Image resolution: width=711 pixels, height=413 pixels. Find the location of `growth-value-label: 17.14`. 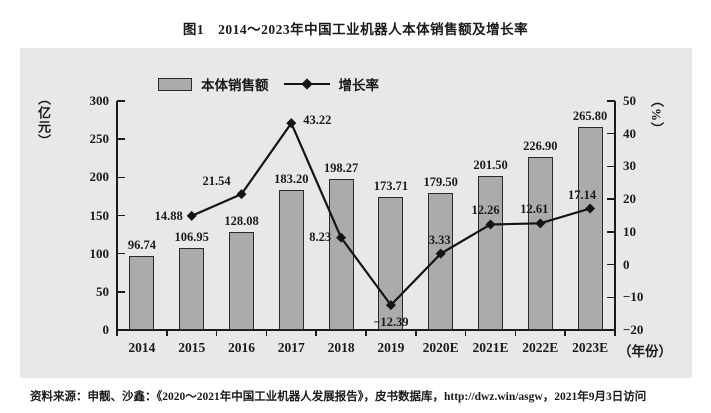

growth-value-label: 17.14 is located at coordinates (582, 195).